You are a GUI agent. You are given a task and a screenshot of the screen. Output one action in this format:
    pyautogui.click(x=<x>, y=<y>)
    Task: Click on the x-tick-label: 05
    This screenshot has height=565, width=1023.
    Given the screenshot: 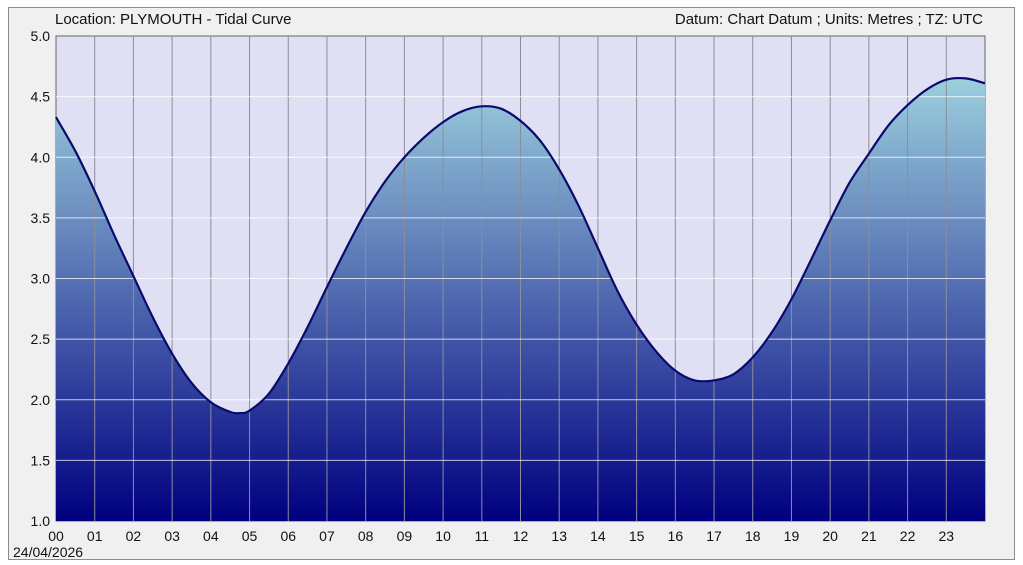 What is the action you would take?
    pyautogui.click(x=250, y=536)
    